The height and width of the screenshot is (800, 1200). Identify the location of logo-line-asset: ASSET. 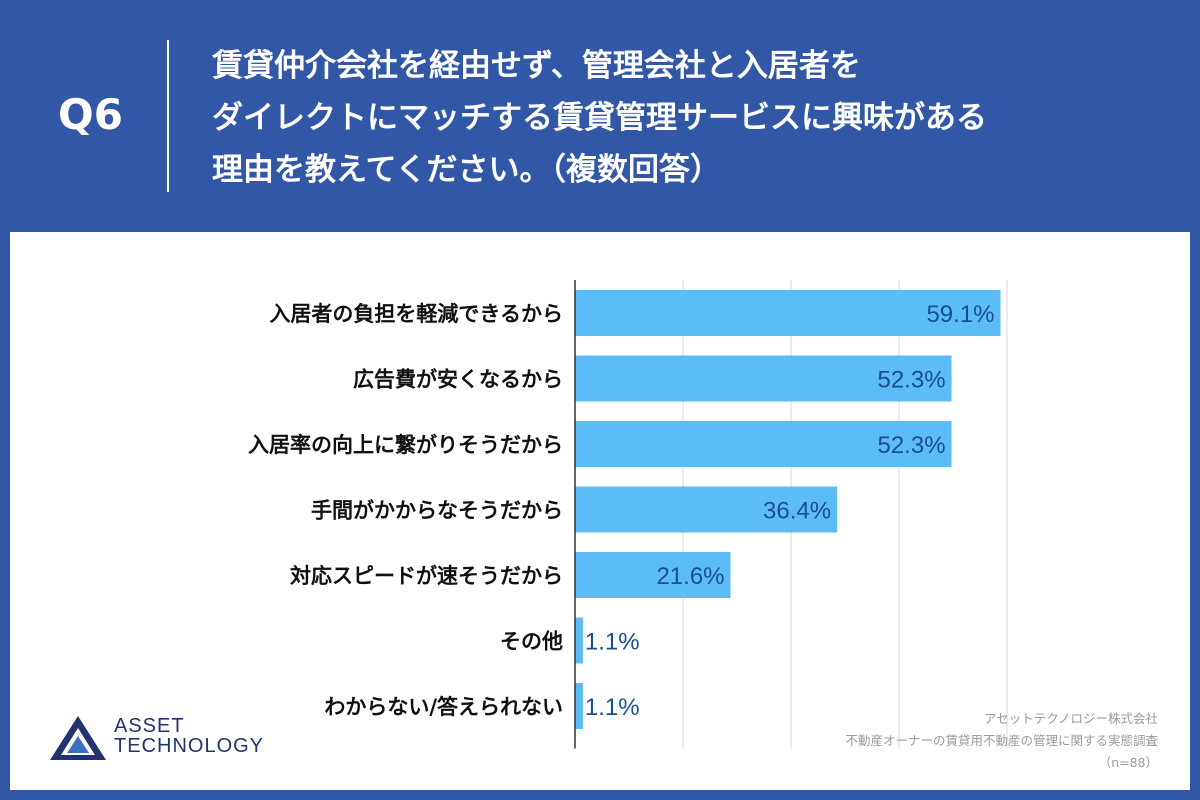
(149, 726).